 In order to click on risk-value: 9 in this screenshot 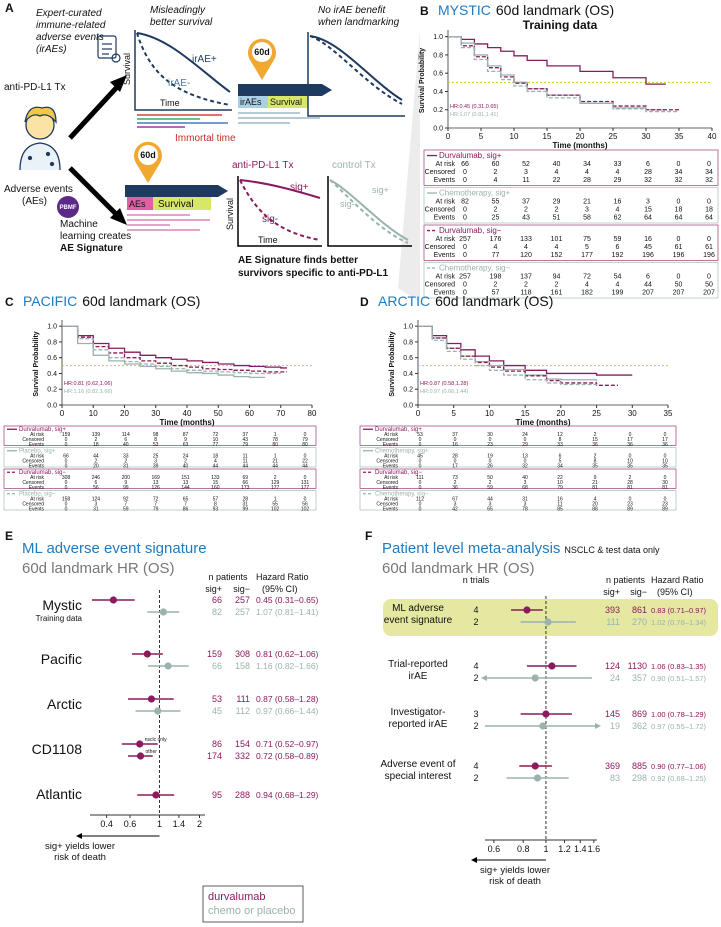, I will do `click(595, 478)`.